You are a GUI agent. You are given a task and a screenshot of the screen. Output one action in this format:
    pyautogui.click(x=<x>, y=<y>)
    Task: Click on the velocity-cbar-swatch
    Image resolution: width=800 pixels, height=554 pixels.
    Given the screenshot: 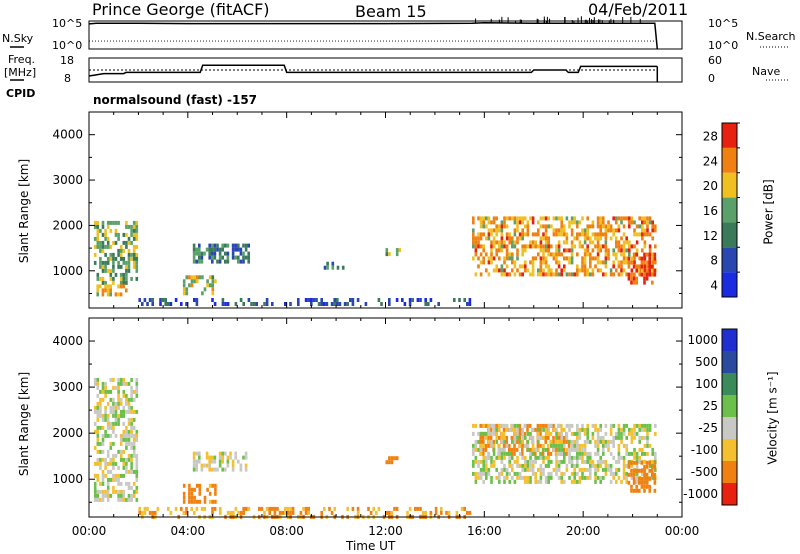 What is the action you would take?
    pyautogui.click(x=729, y=384)
    